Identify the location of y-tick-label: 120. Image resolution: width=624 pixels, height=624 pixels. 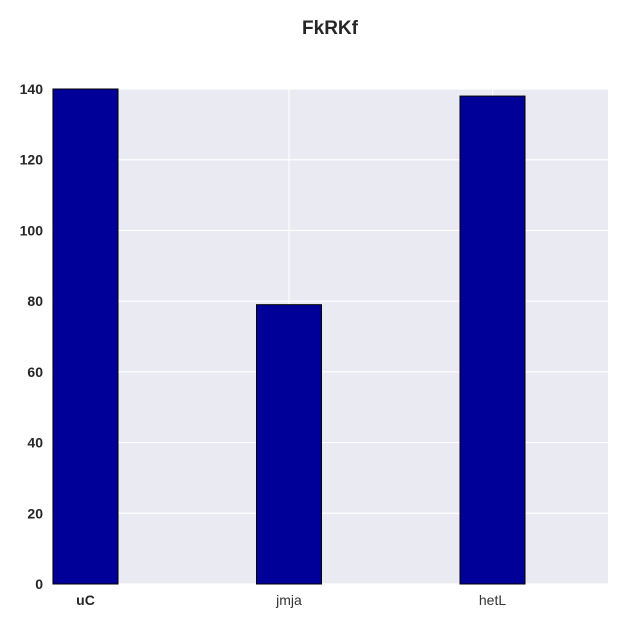
(32, 160).